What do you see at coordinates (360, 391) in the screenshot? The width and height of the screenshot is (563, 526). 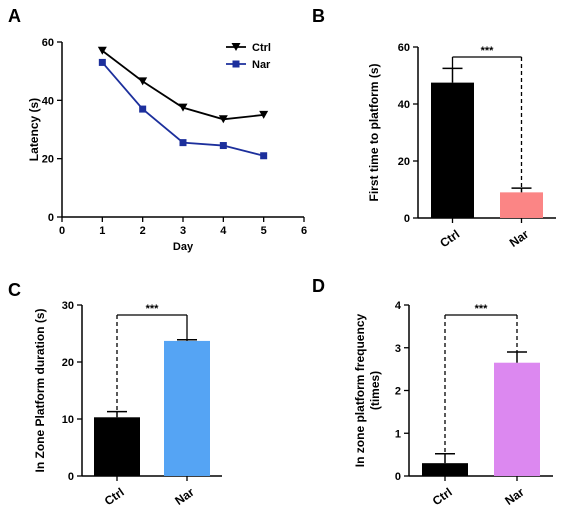 I see `y-axis-label: In zone platform frequency` at bounding box center [360, 391].